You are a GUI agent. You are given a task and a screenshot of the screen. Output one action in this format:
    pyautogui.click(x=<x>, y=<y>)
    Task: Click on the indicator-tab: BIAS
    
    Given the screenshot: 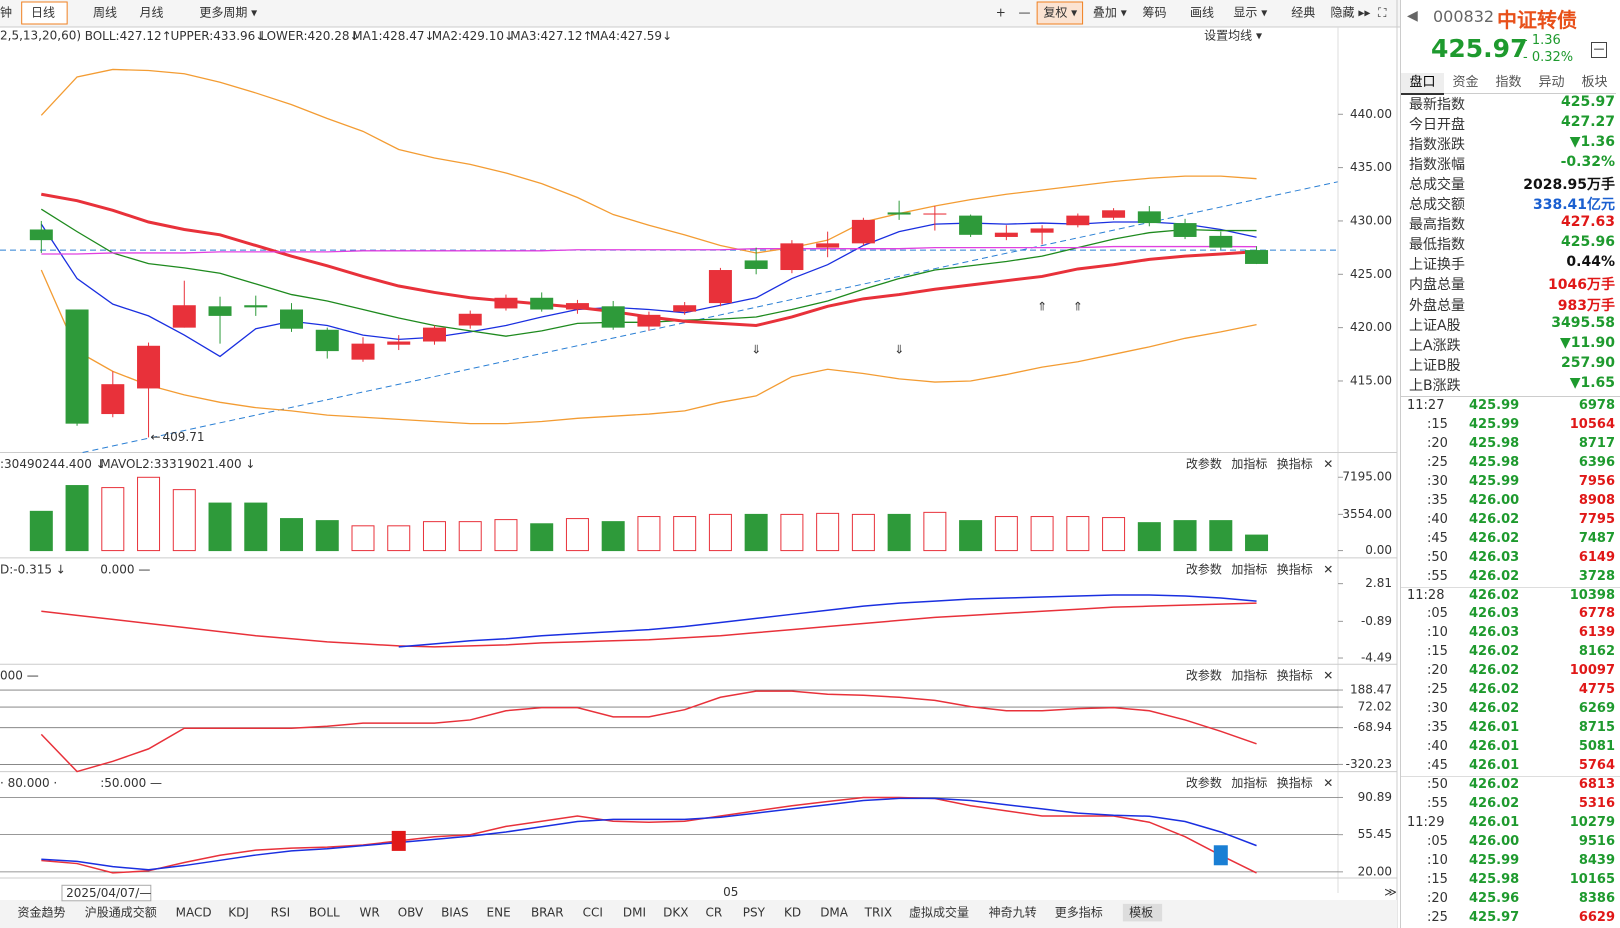 What is the action you would take?
    pyautogui.click(x=455, y=913)
    